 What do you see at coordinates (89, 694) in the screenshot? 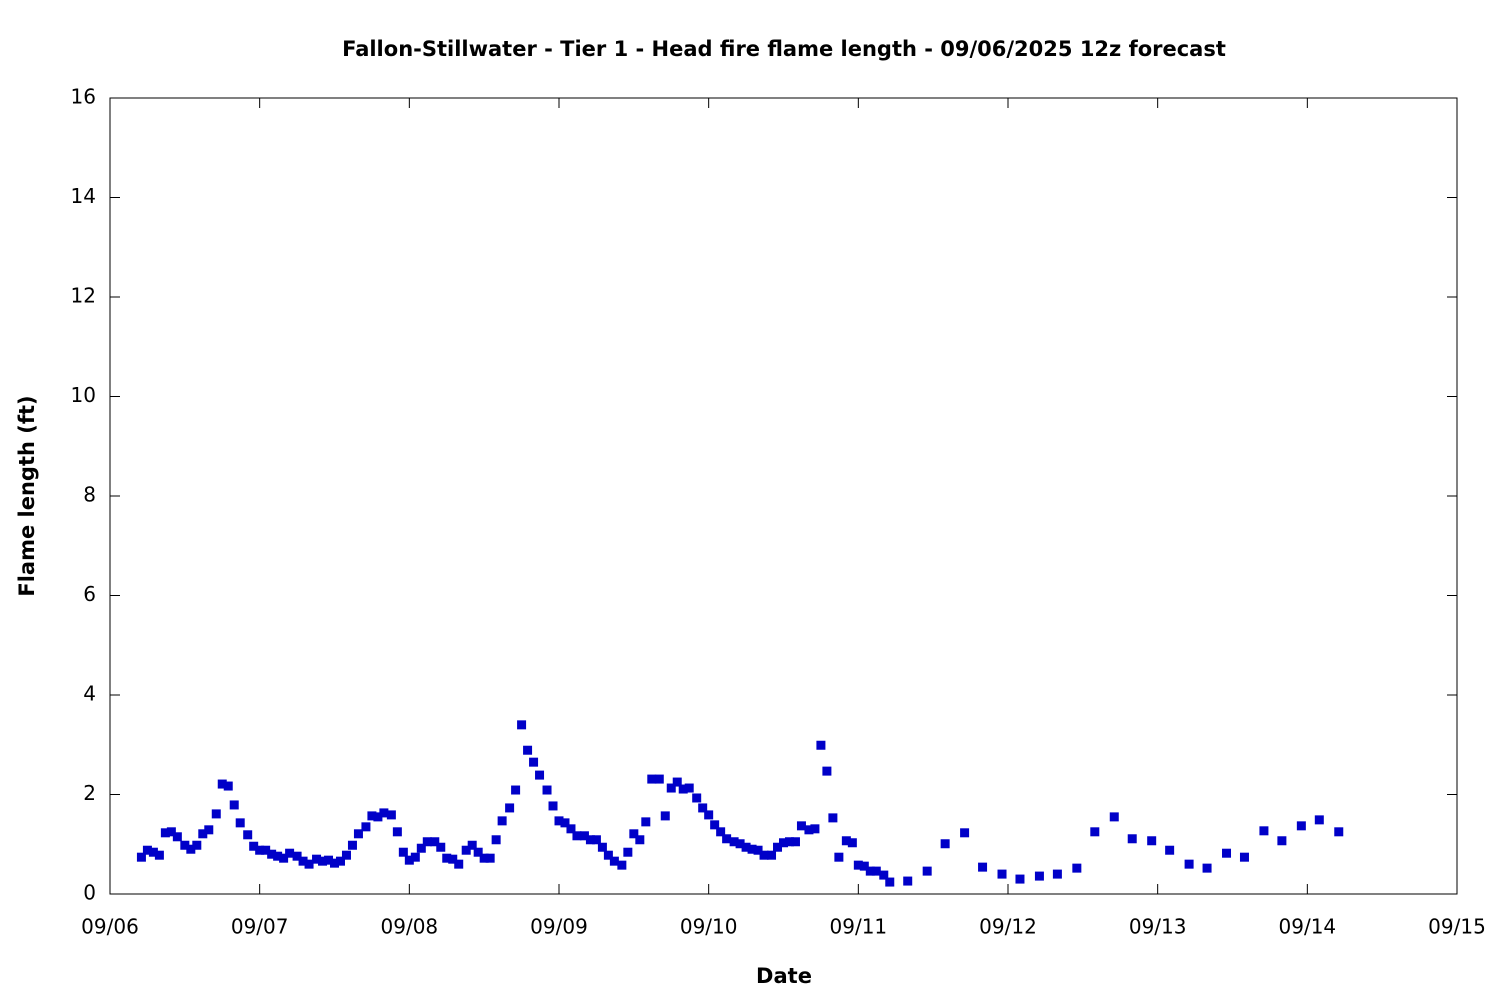
I see `y-tick-label: 4` at bounding box center [89, 694].